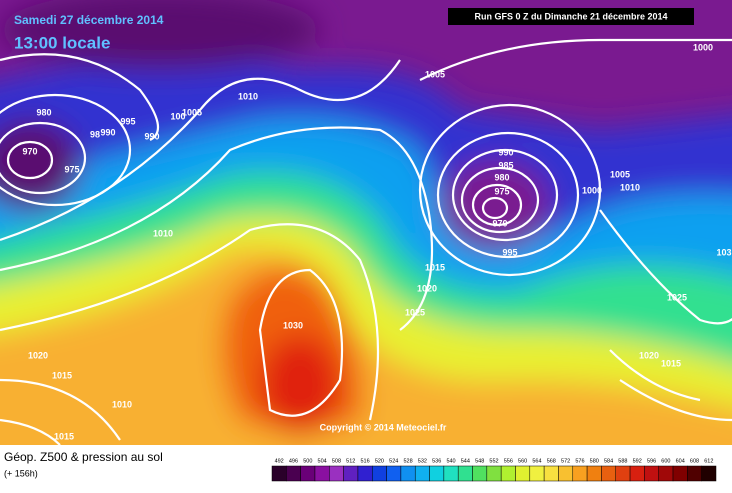 This screenshot has height=493, width=732. I want to click on scale-label: 608, so click(694, 461).